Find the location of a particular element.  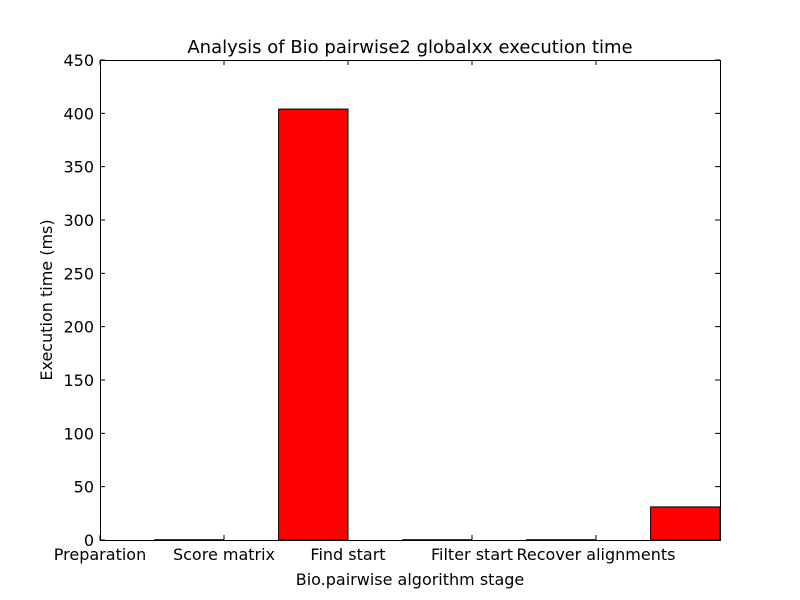

y-tick-label: 50 is located at coordinates (84, 487).